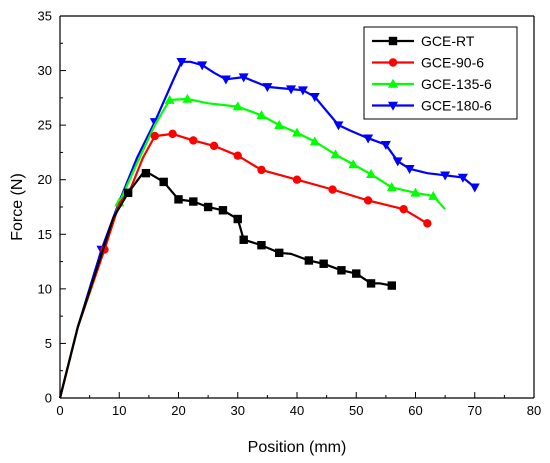 This screenshot has height=463, width=550. I want to click on y-axis-title: Force (N), so click(17, 207).